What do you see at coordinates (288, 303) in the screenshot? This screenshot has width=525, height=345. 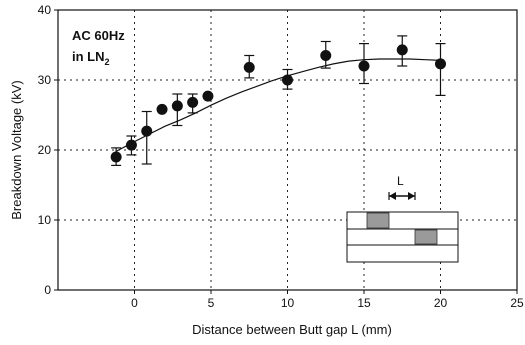 I see `x-tick-label: 10` at bounding box center [288, 303].